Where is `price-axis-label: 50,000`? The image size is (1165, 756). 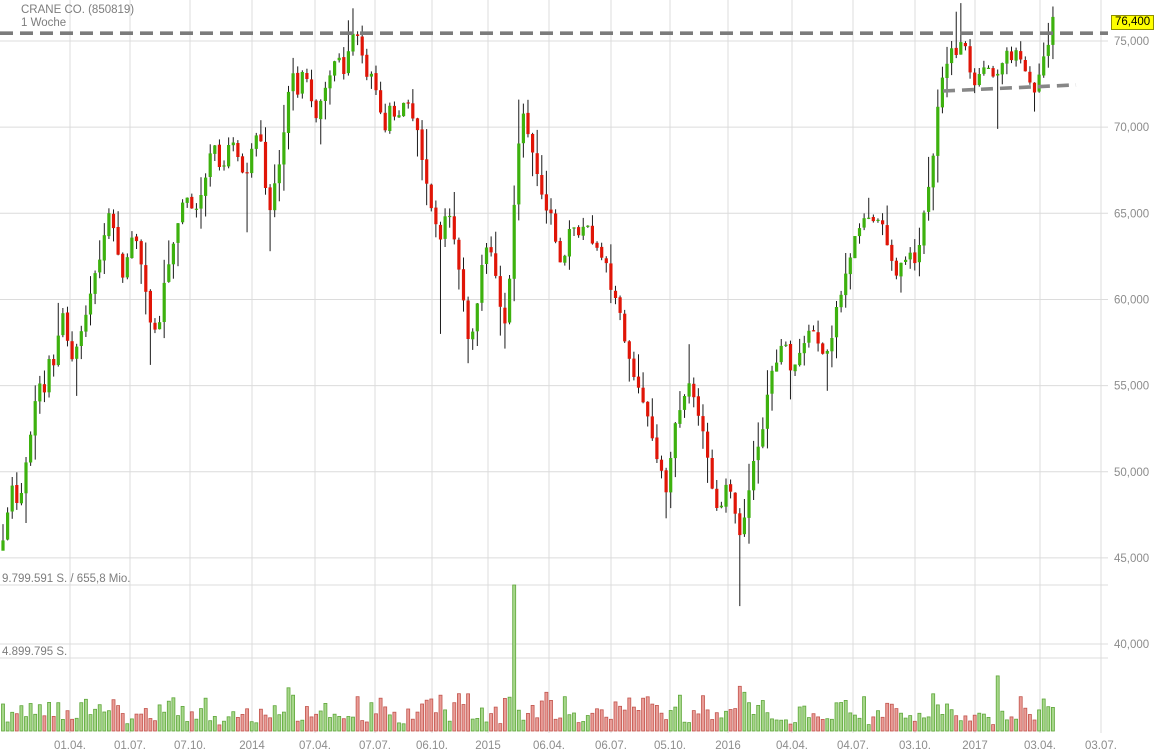 price-axis-label: 50,000 is located at coordinates (1131, 473).